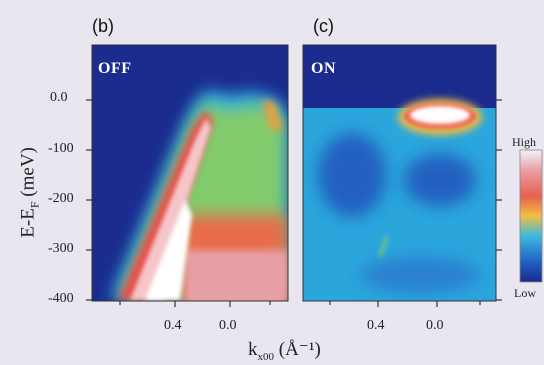 This screenshot has height=365, width=544. Describe the element at coordinates (61, 298) in the screenshot. I see `y-tick-label: -400` at that location.